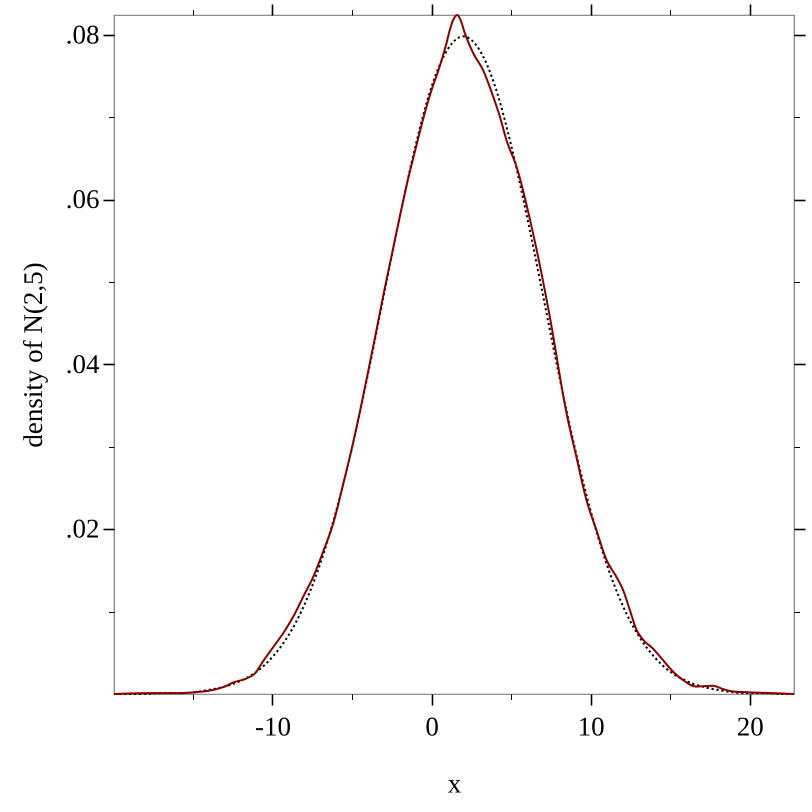 The image size is (812, 812). What do you see at coordinates (455, 783) in the screenshot?
I see `x-axis-title: x` at bounding box center [455, 783].